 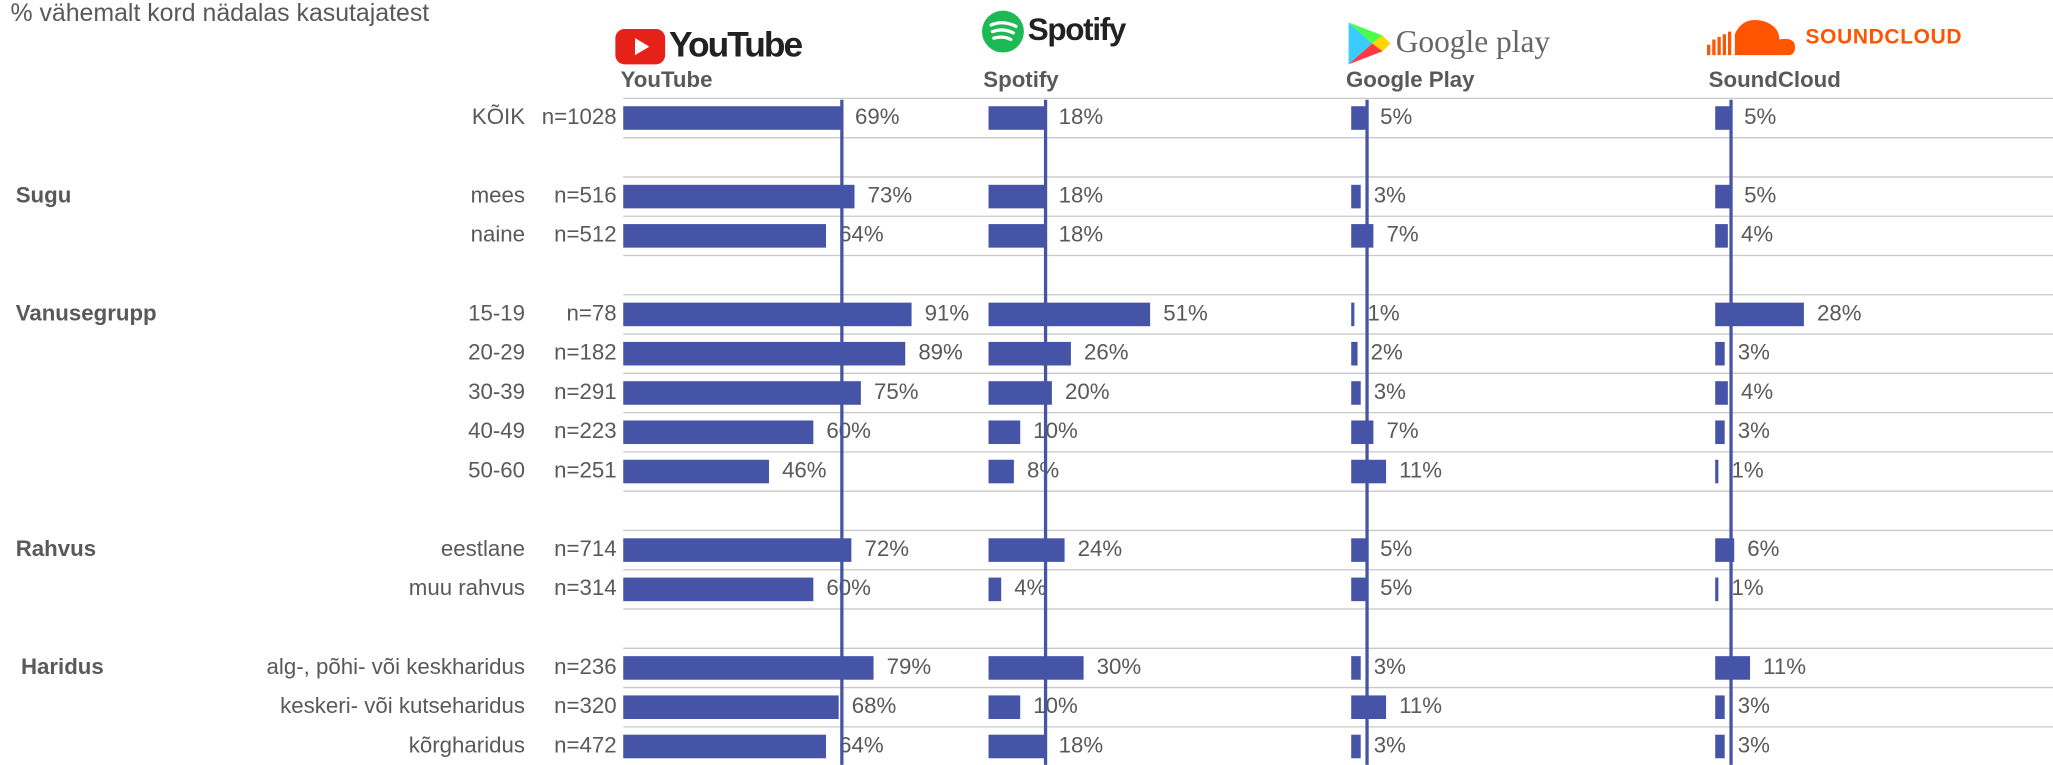 What do you see at coordinates (1077, 29) in the screenshot?
I see `logo-text: Spotify` at bounding box center [1077, 29].